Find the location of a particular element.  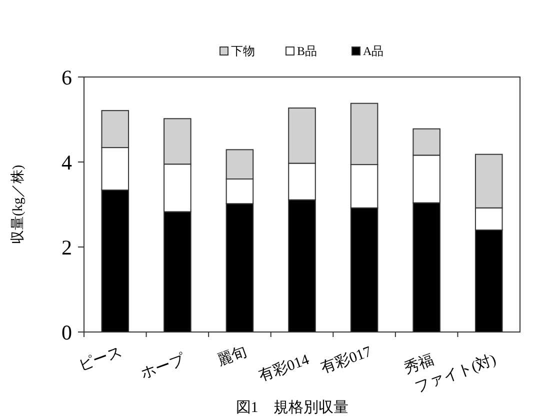

y-tick-label: 6 is located at coordinates (67, 77).